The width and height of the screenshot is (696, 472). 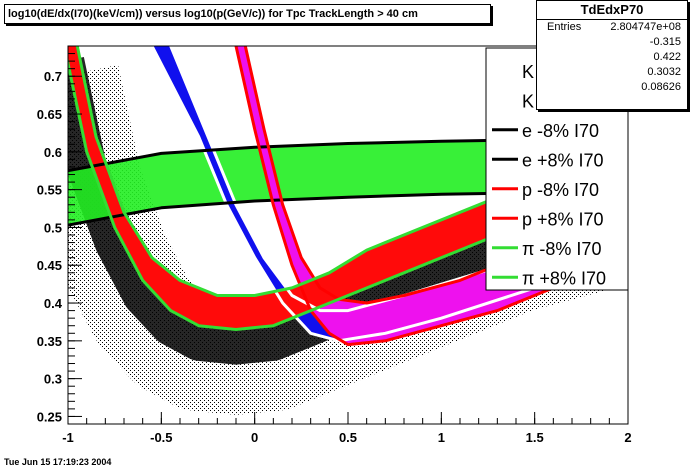 I want to click on x-tick-label: 0, so click(x=254, y=437).